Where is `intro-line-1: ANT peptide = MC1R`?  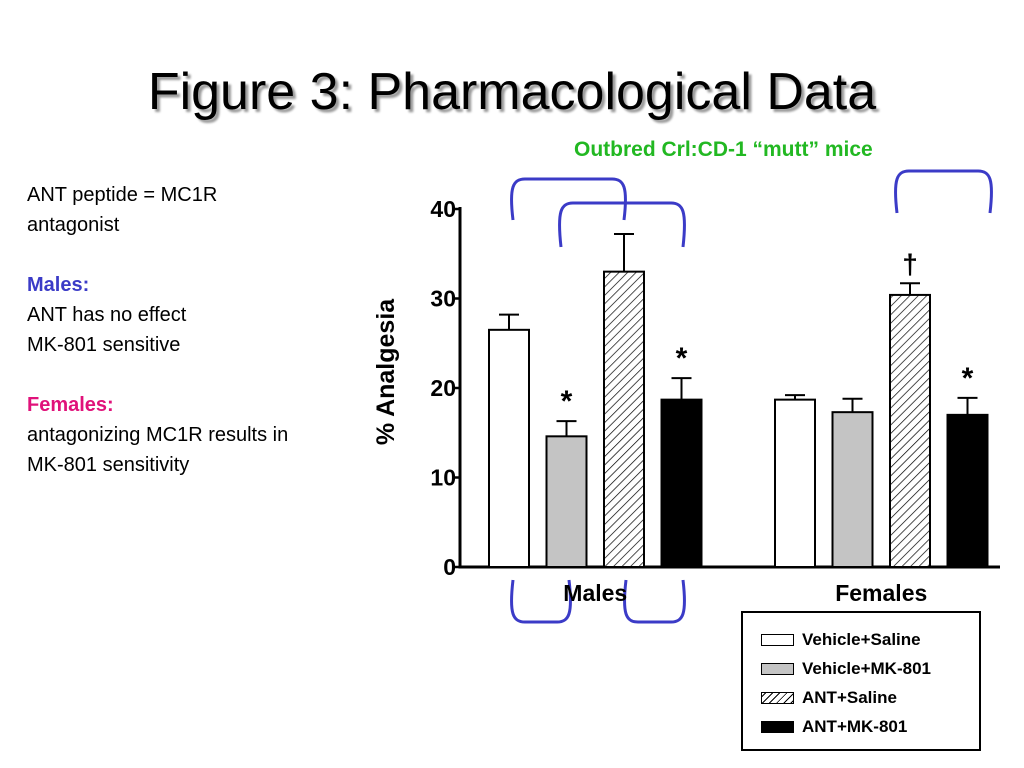
intro-line-1: ANT peptide = MC1R is located at coordinates (122, 195).